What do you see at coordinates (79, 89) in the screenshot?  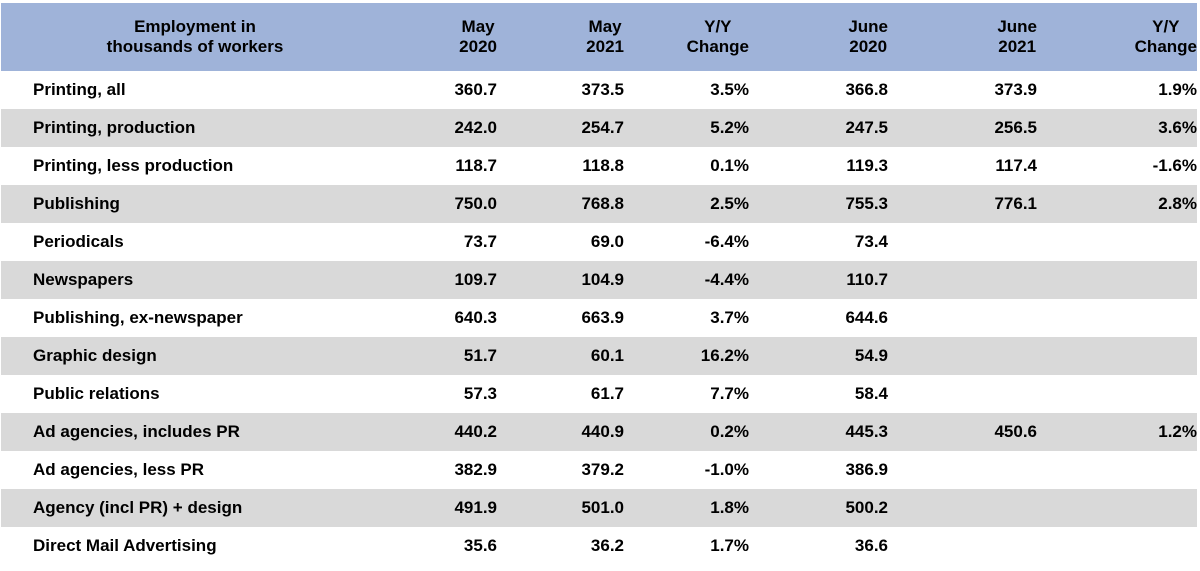 I see `row-label: Printing, all` at bounding box center [79, 89].